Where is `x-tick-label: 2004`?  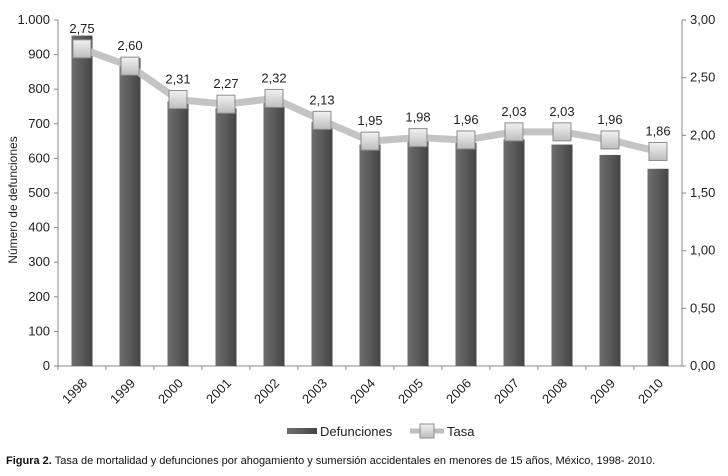 x-tick-label: 2004 is located at coordinates (362, 391).